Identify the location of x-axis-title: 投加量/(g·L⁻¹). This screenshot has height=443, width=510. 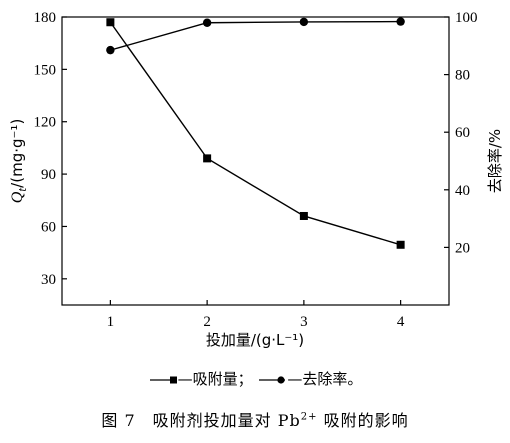
(255, 340).